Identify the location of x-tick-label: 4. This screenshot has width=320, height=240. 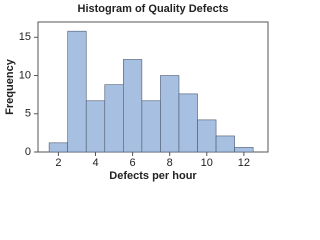
(95, 163).